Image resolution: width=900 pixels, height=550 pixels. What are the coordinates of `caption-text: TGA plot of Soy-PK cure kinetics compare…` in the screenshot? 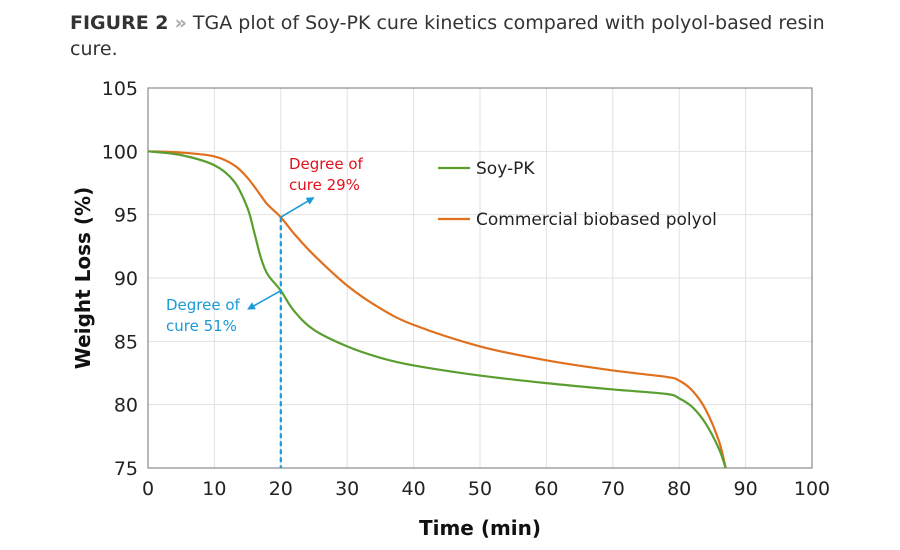 It's located at (447, 36).